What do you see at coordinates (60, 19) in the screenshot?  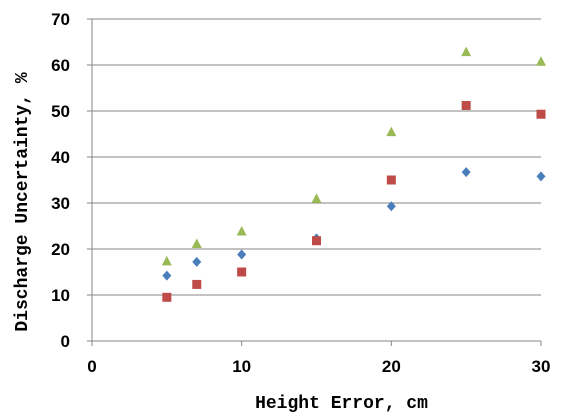 I see `y-tick-label: 70` at bounding box center [60, 19].